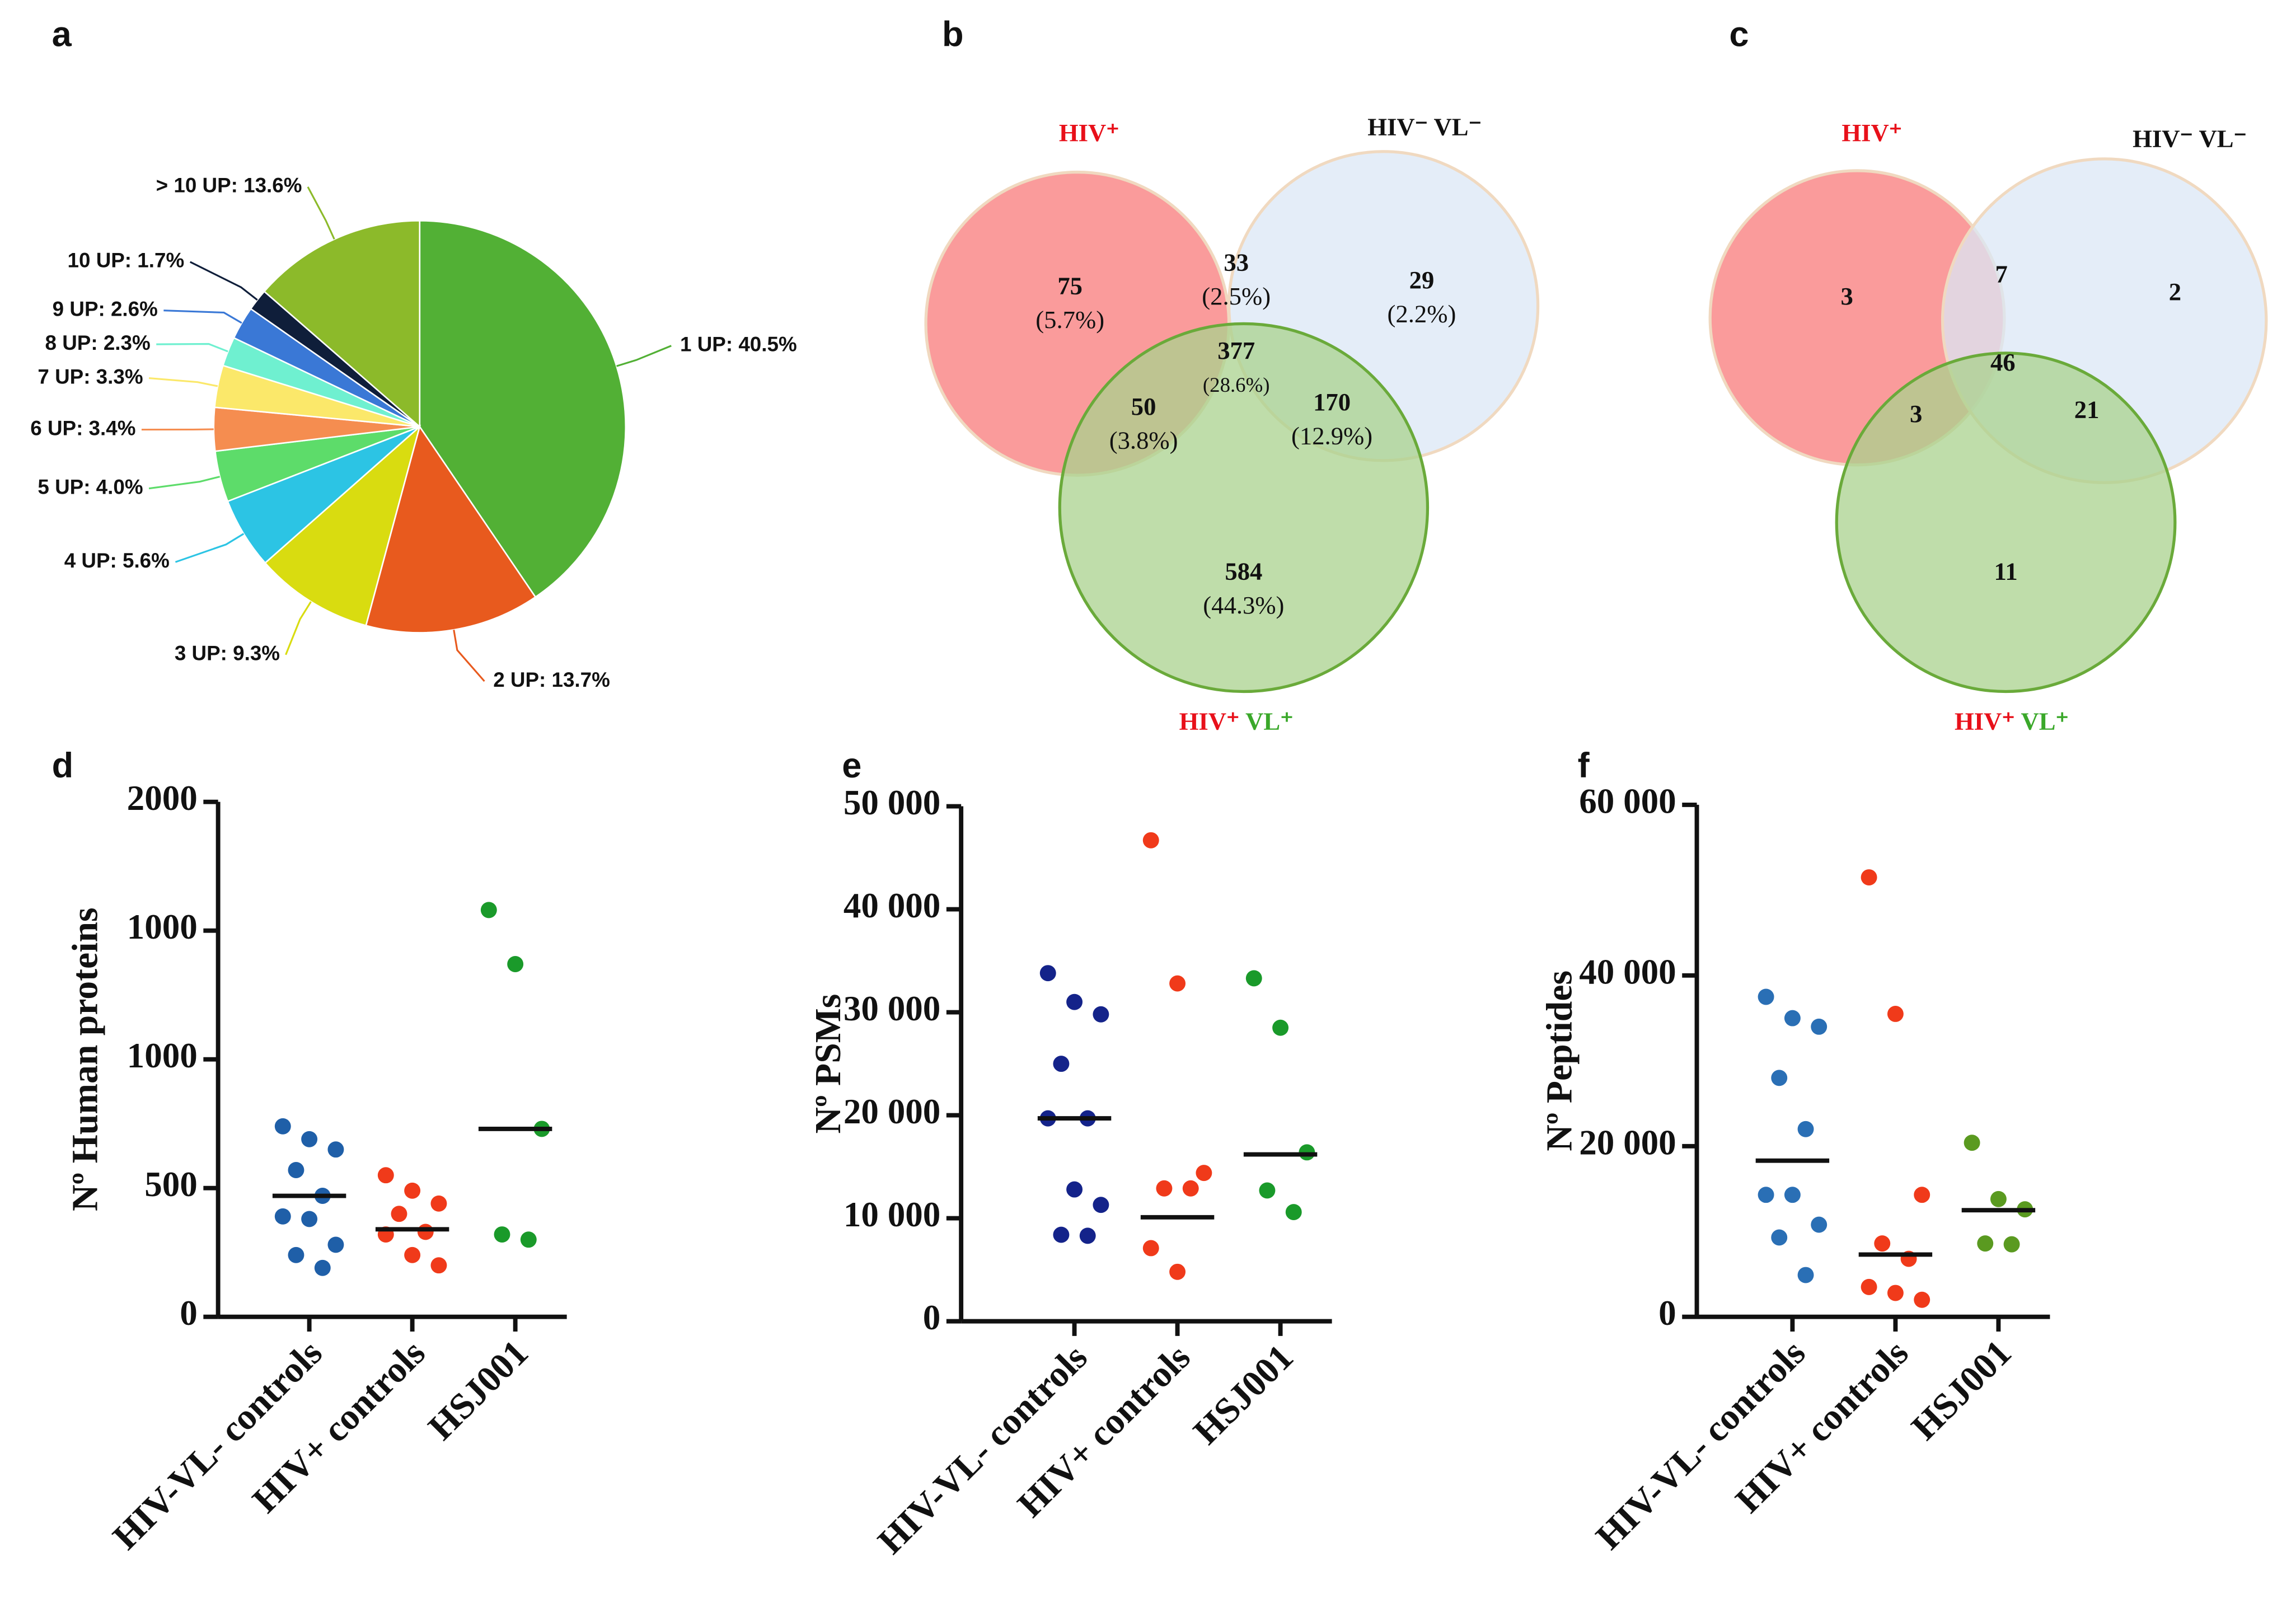 The height and width of the screenshot is (1617, 2296). I want to click on y-axis-label: Nº Human proteins, so click(84, 1059).